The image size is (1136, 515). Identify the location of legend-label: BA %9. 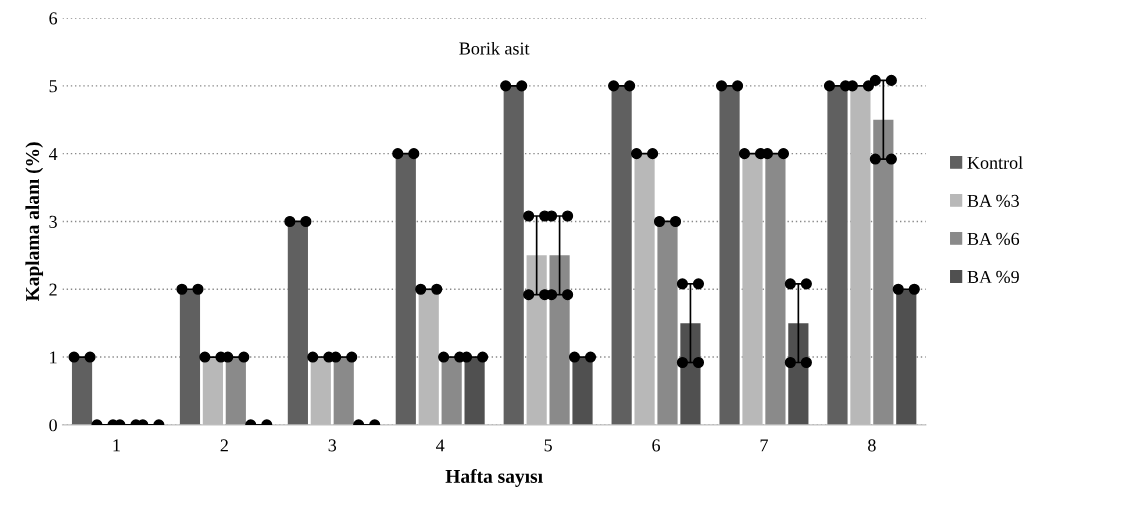
(993, 277).